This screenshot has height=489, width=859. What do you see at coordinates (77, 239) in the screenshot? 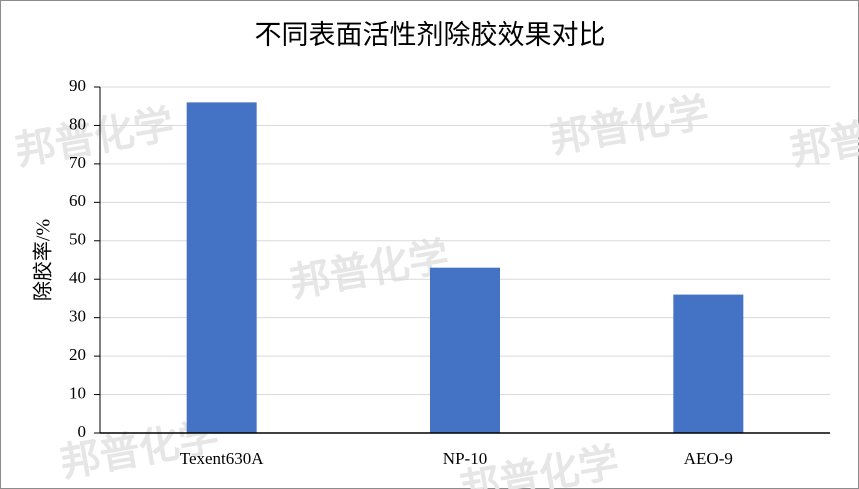
I see `y-tick-label: 50` at bounding box center [77, 239].